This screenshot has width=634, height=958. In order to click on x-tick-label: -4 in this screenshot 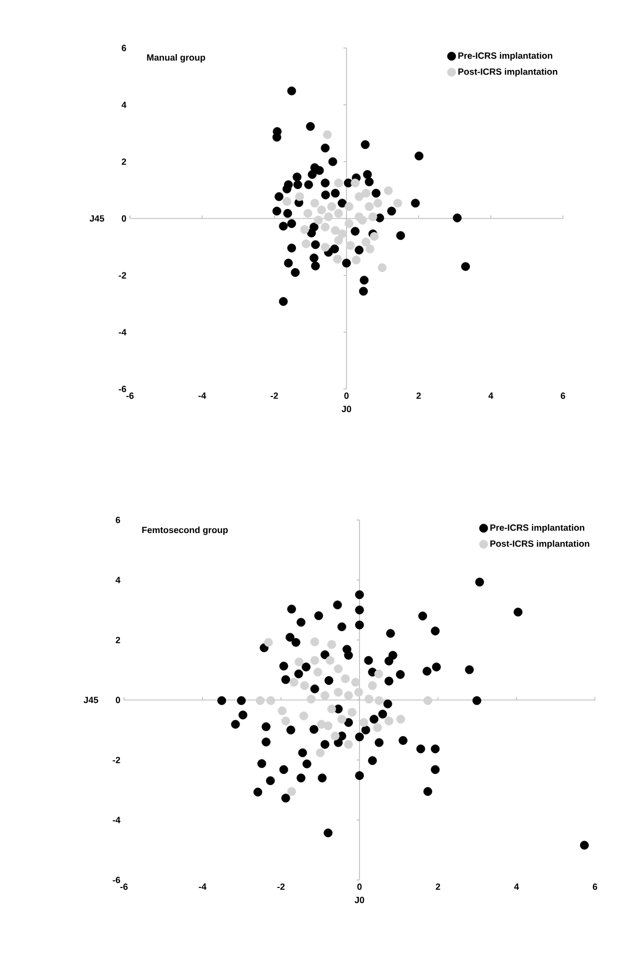, I will do `click(202, 887)`.